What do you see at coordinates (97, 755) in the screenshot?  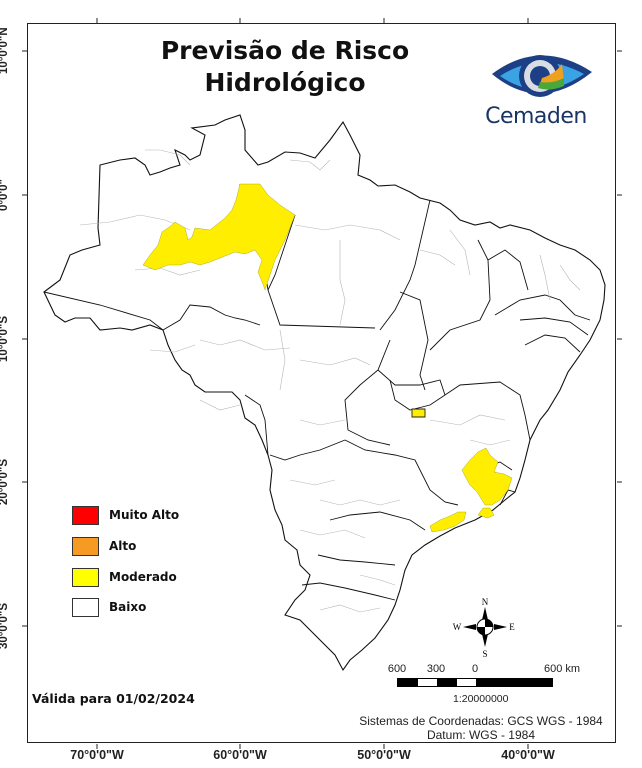 I see `lon-label-70w: 70°0'0"W` at bounding box center [97, 755].